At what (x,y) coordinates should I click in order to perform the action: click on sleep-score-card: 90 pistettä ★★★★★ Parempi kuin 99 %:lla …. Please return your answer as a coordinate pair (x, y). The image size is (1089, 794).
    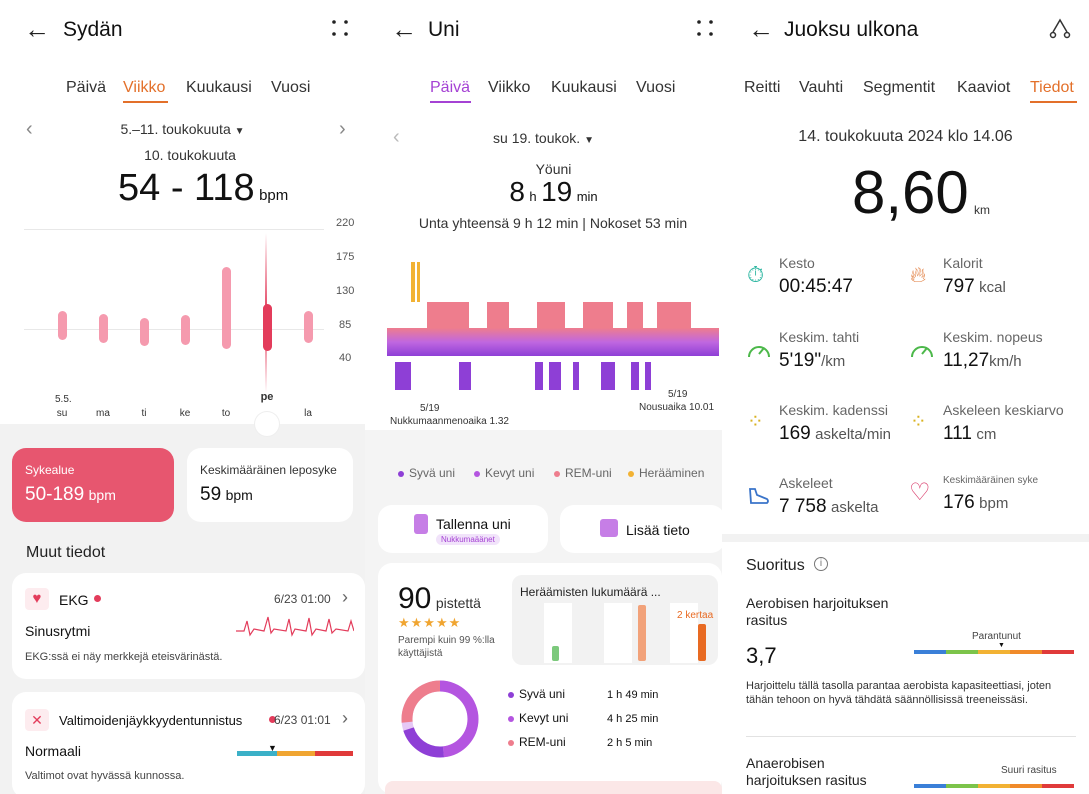
    Looking at the image, I should click on (550, 678).